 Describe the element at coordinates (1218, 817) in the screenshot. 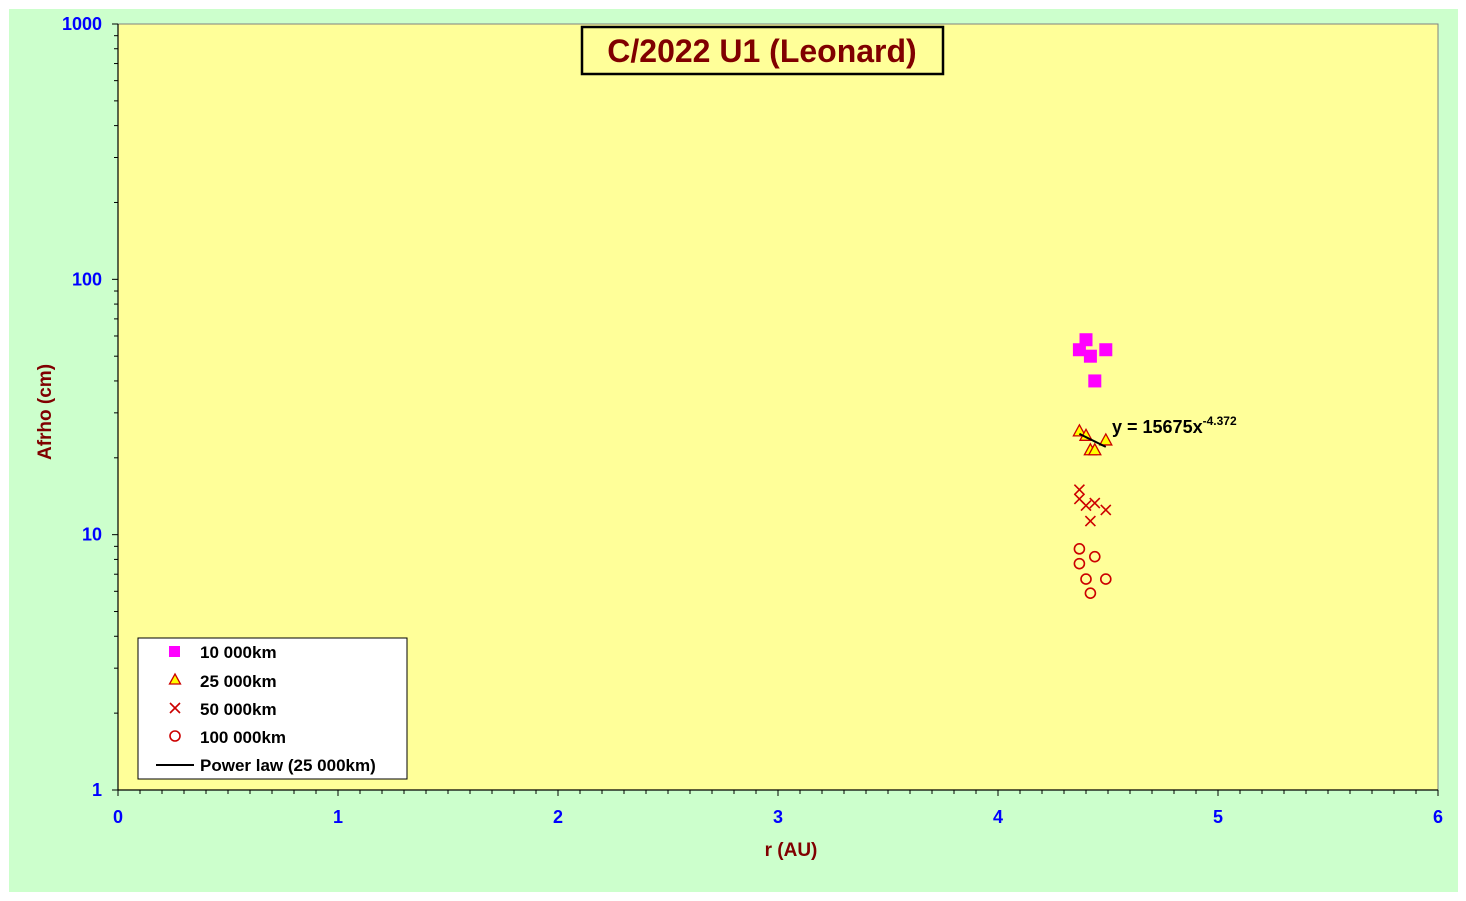

I see `x-tick-label: 5` at that location.